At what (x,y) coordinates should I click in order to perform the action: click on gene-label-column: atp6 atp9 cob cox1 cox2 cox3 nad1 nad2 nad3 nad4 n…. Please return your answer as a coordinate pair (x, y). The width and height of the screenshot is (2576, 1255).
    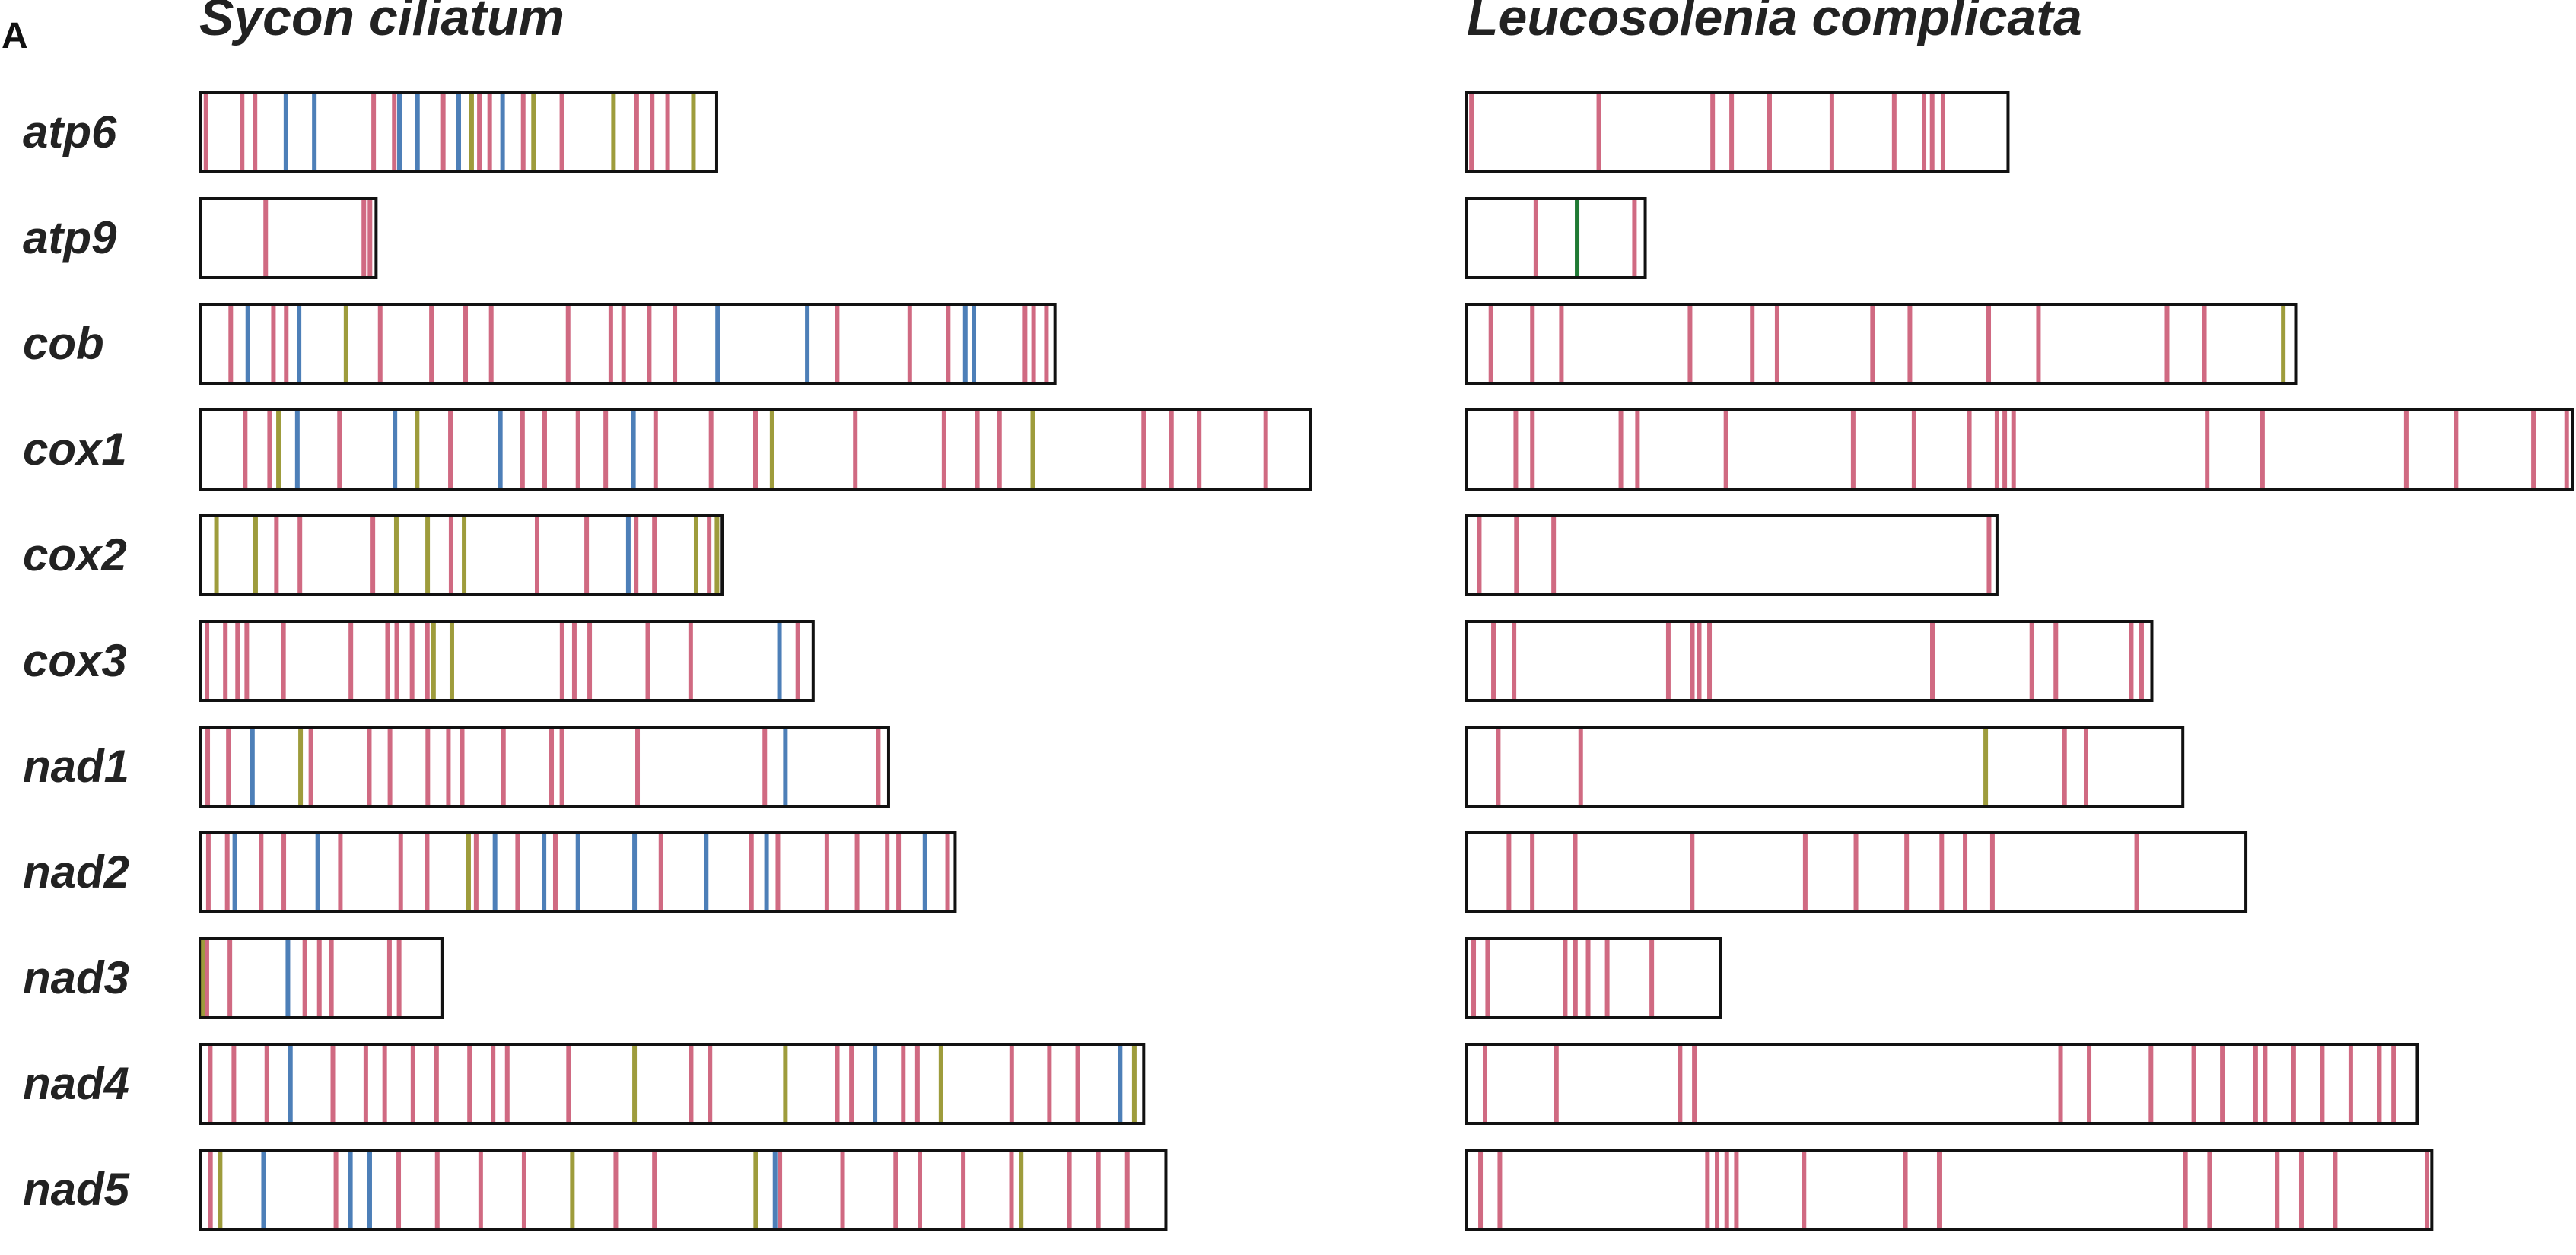
    Looking at the image, I should click on (77, 660).